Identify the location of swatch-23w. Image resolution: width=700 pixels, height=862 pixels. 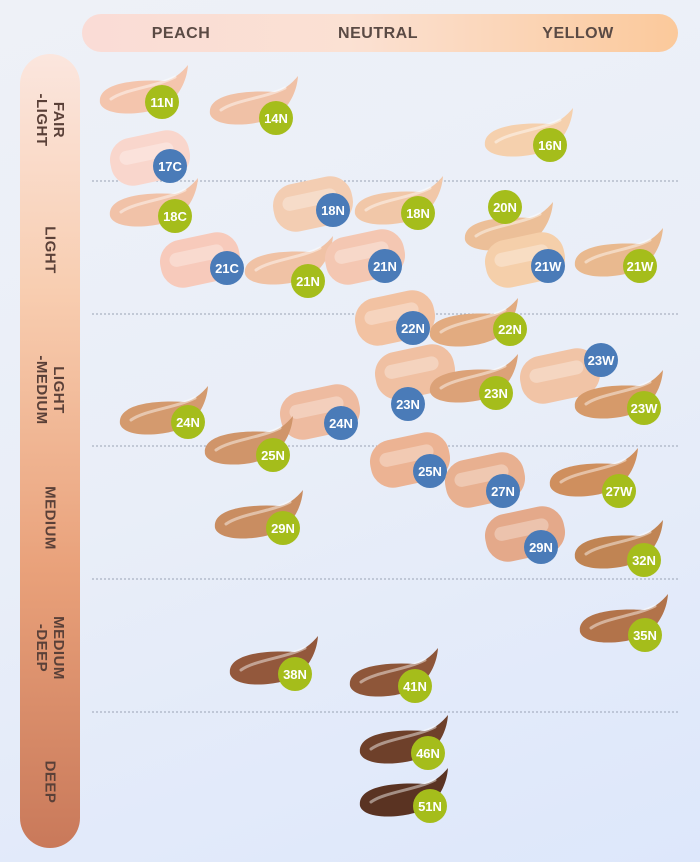
(560, 376).